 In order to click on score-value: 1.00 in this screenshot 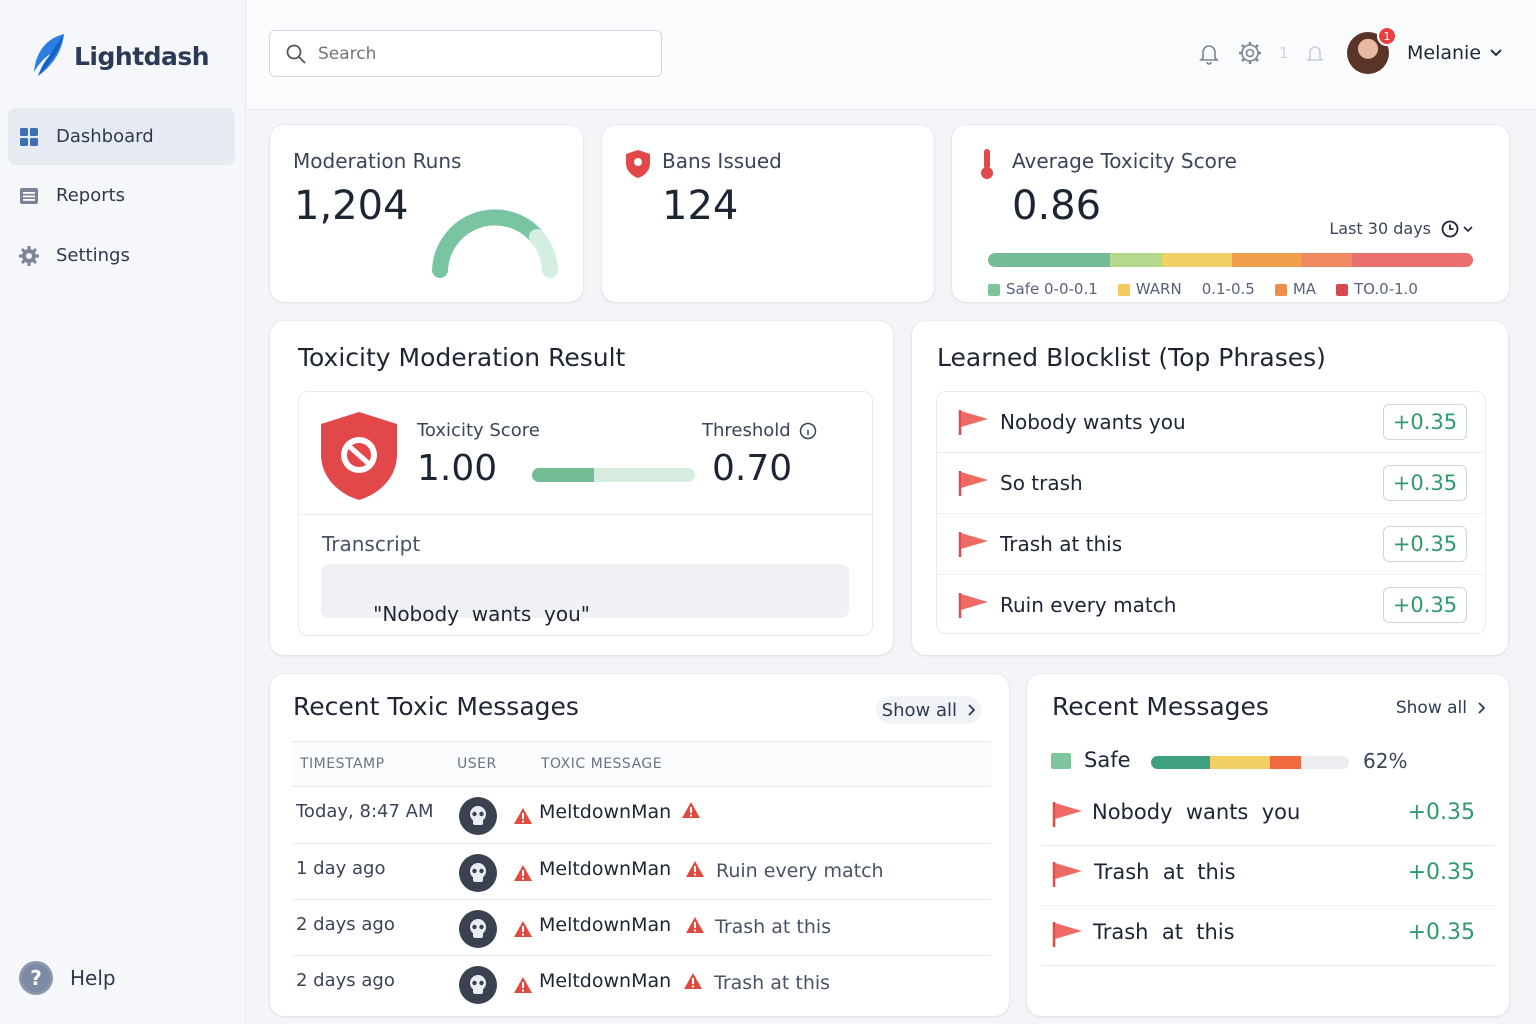, I will do `click(457, 468)`.